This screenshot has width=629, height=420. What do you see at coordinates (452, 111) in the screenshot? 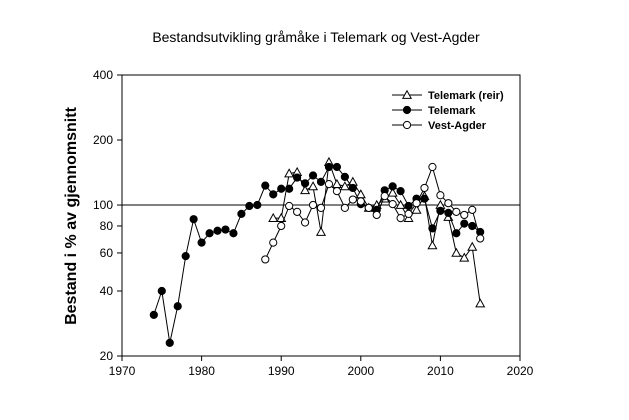
I see `legend-label: Telemark` at bounding box center [452, 111].